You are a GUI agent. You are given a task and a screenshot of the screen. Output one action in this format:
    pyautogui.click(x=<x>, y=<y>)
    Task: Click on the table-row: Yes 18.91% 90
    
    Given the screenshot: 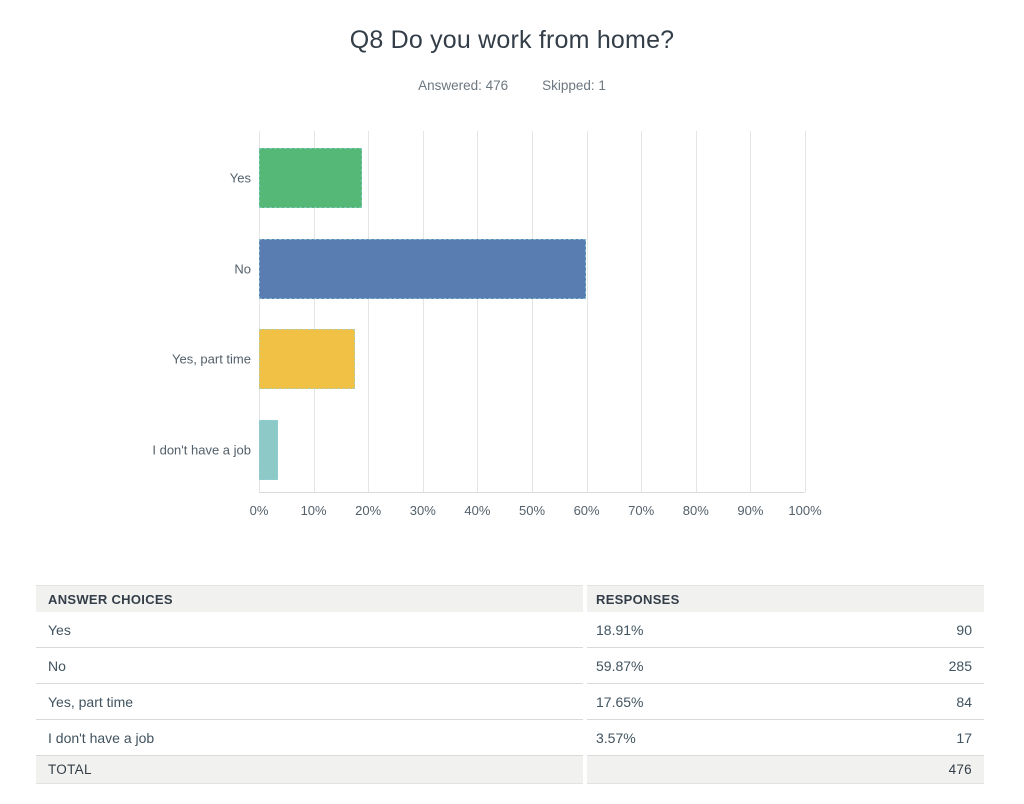 What is the action you would take?
    pyautogui.click(x=510, y=630)
    